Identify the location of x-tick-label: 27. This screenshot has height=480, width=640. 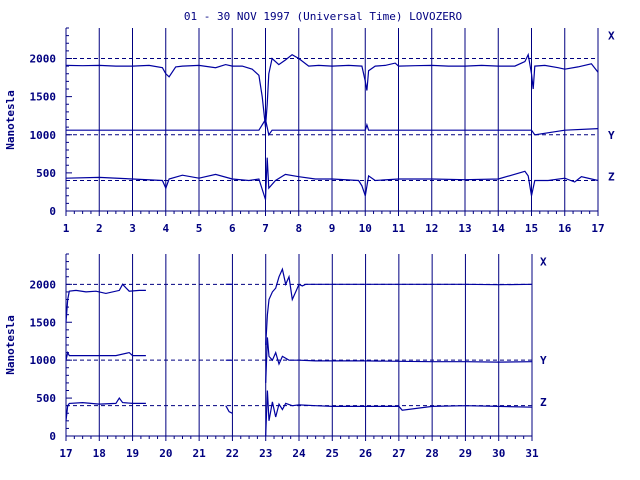
(398, 453).